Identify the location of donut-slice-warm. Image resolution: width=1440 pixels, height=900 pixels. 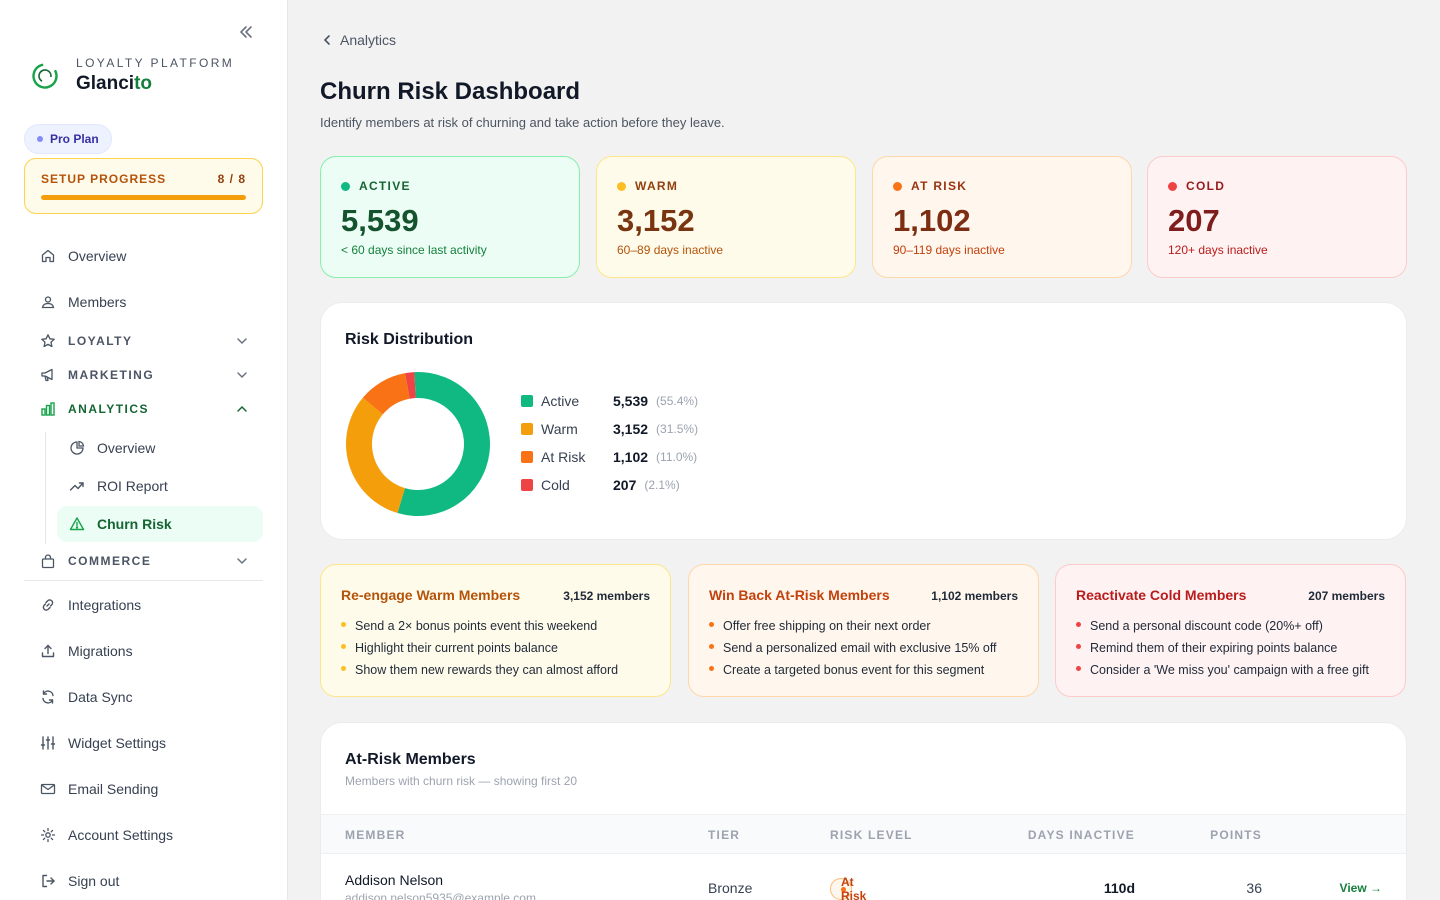
(375, 455).